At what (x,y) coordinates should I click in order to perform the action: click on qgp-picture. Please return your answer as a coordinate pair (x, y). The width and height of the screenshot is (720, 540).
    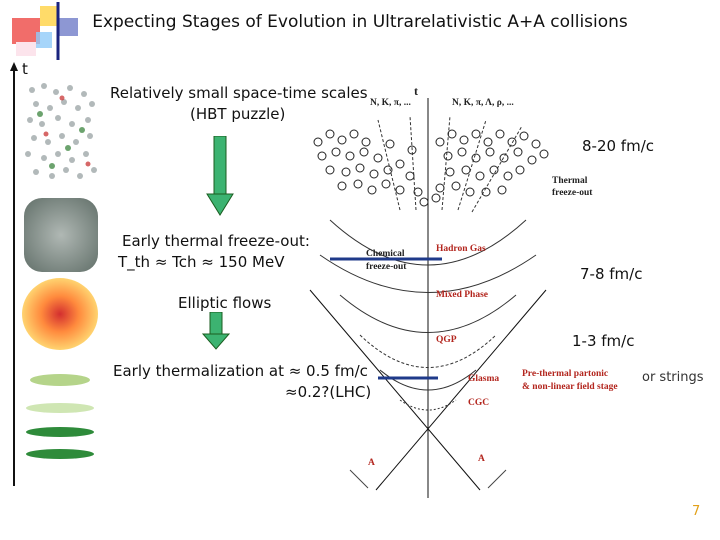
    Looking at the image, I should click on (60, 314).